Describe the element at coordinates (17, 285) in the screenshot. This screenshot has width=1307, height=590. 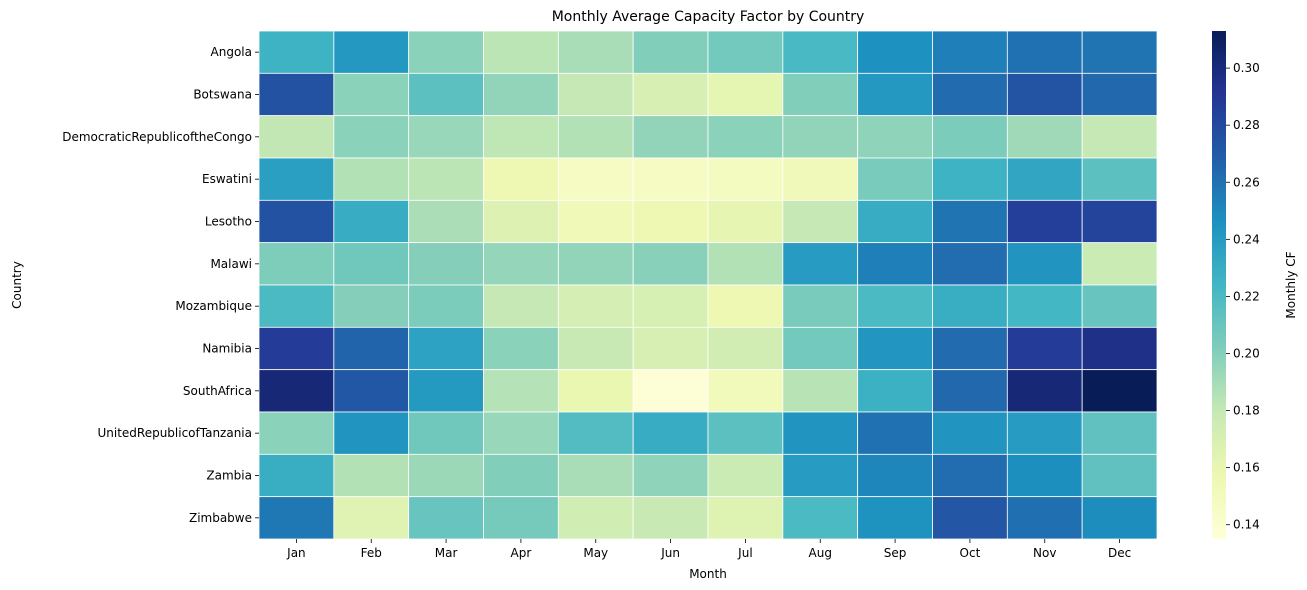
I see `y-axis-title: Country` at that location.